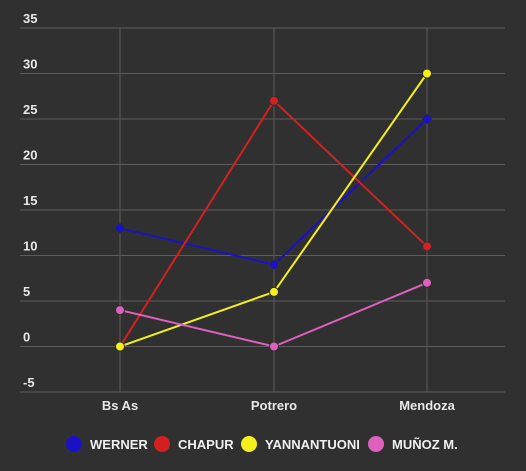  What do you see at coordinates (26, 337) in the screenshot?
I see `y-tick-label: 0` at bounding box center [26, 337].